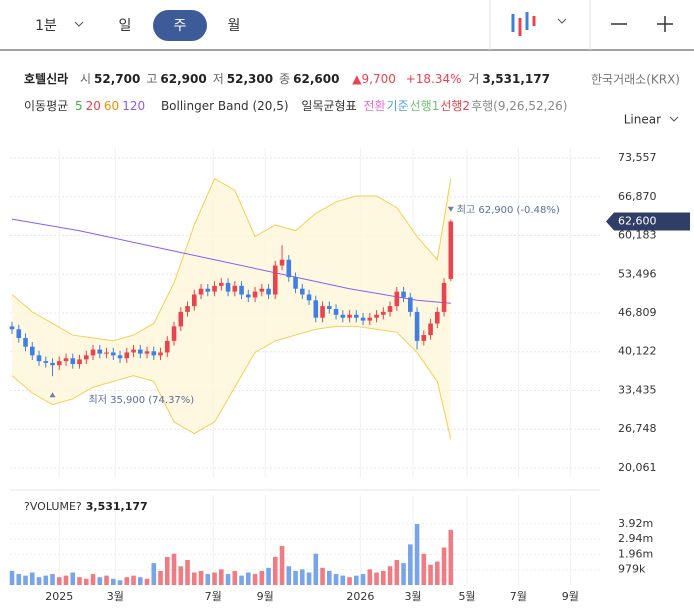  Describe the element at coordinates (635, 538) in the screenshot. I see `y-tick-label: 2.94m` at that location.